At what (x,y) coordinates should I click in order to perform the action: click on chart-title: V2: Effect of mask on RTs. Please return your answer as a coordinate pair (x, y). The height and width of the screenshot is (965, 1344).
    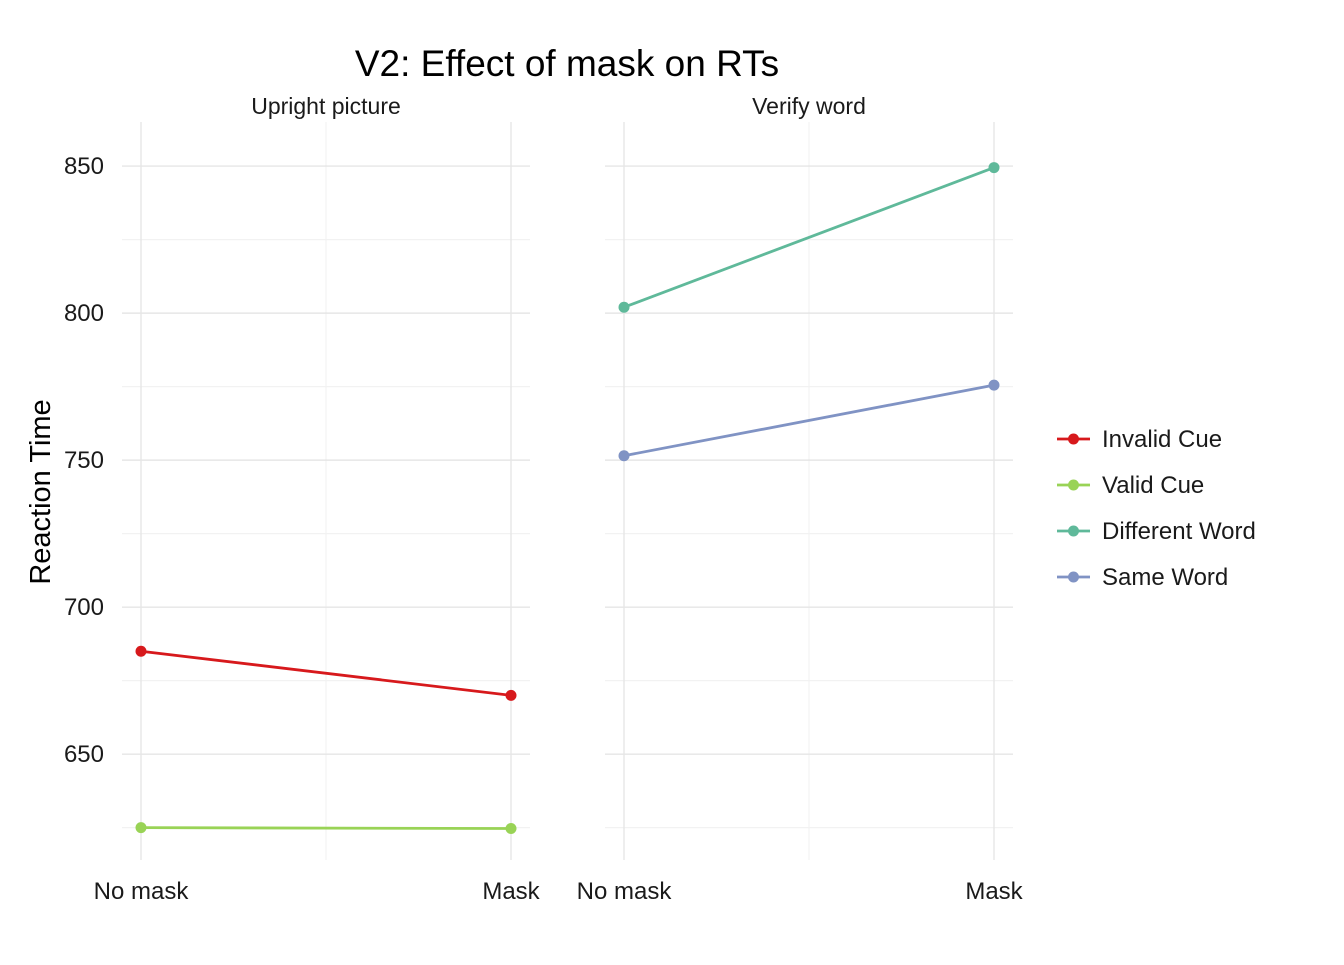
    Looking at the image, I should click on (567, 63).